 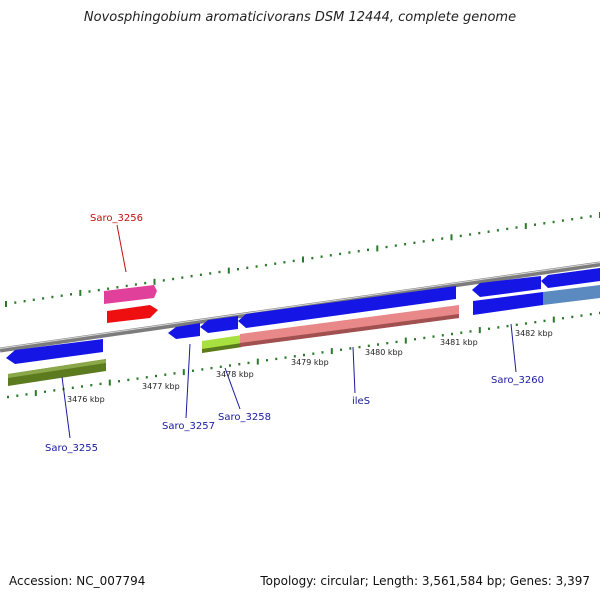 I want to click on cds-saro-3260-upper-bar, so click(x=506, y=286).